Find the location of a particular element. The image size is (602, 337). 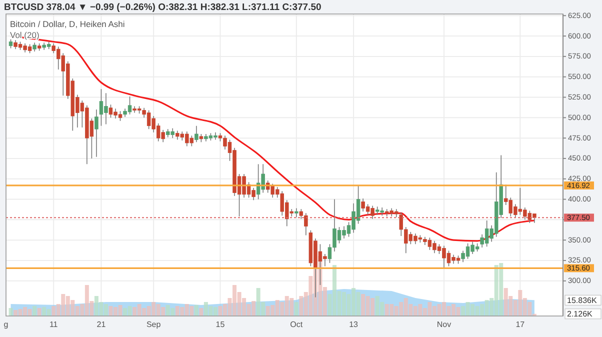

x-tick-label: Sep is located at coordinates (154, 324).